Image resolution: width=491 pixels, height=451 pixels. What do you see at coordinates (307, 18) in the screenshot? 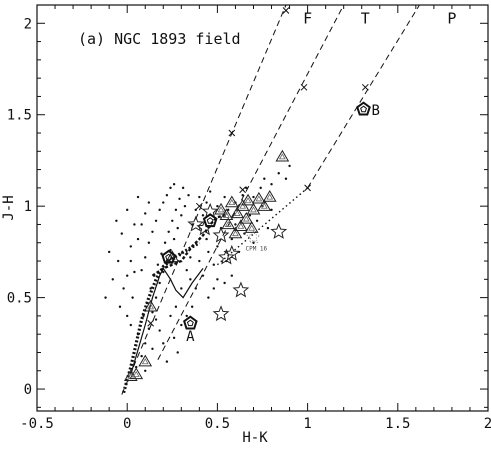
I see `region-label: F` at bounding box center [307, 18].